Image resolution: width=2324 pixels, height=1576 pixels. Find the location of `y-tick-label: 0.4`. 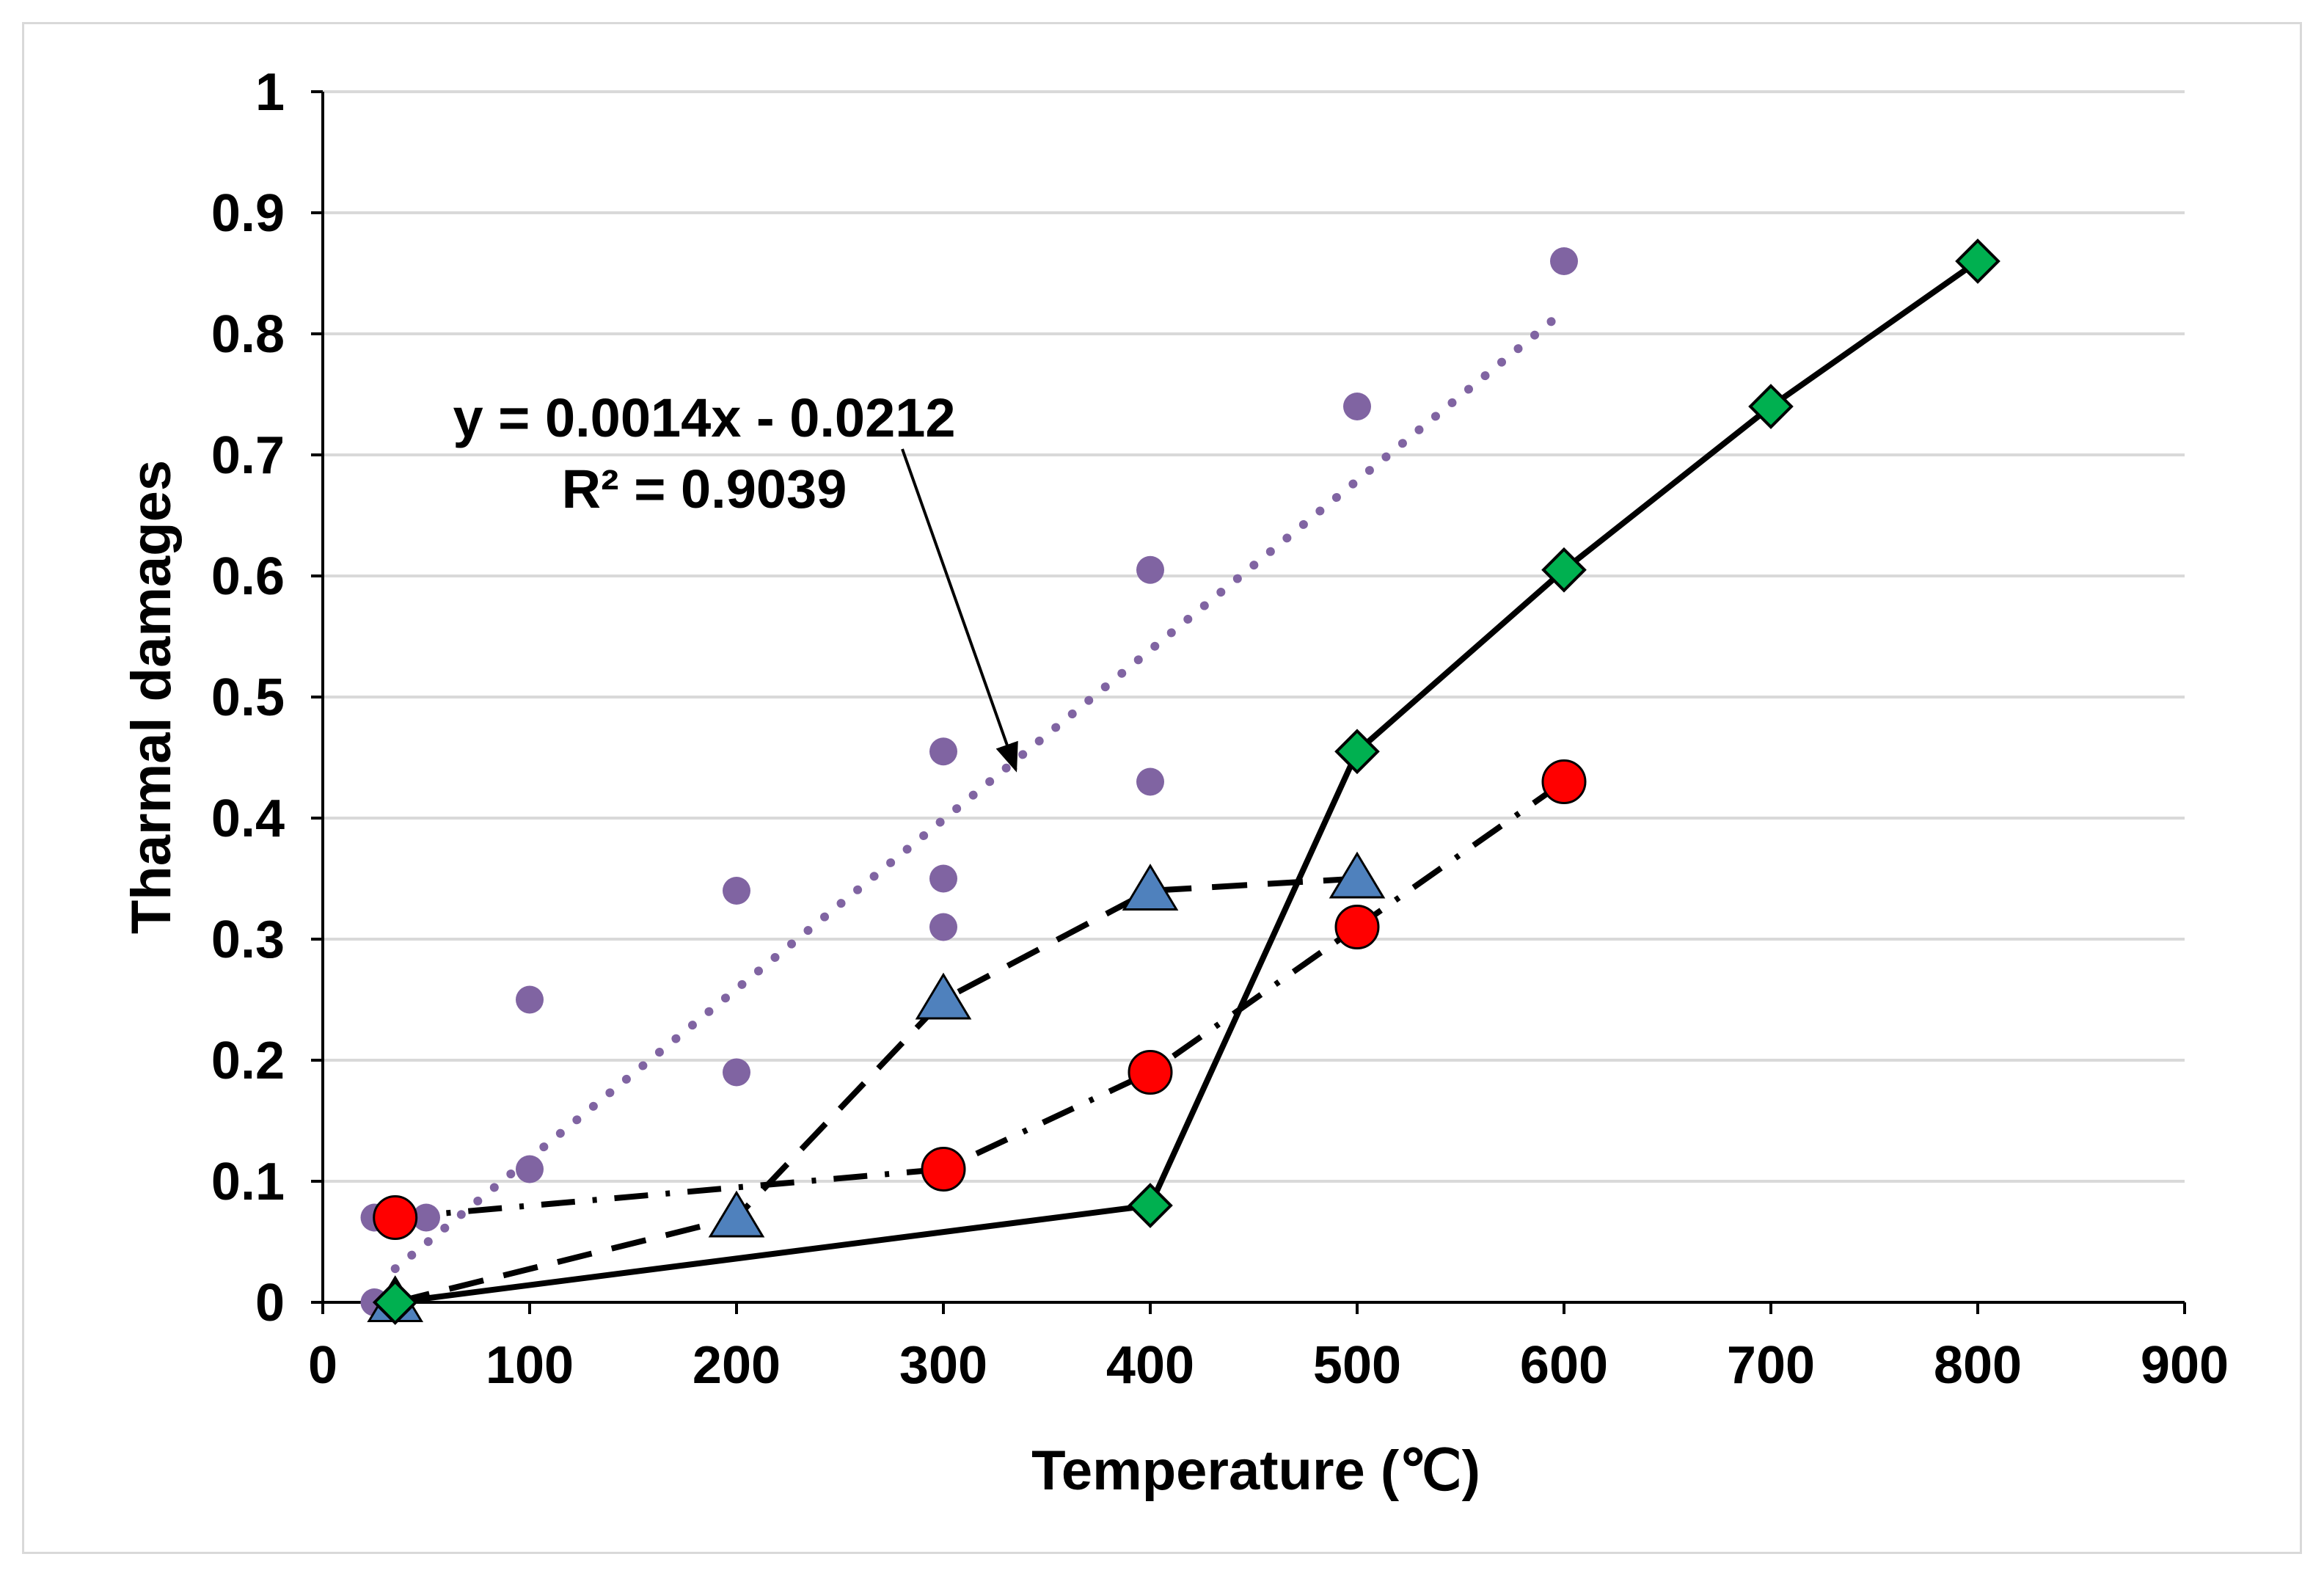

y-tick-label: 0.4 is located at coordinates (248, 818).